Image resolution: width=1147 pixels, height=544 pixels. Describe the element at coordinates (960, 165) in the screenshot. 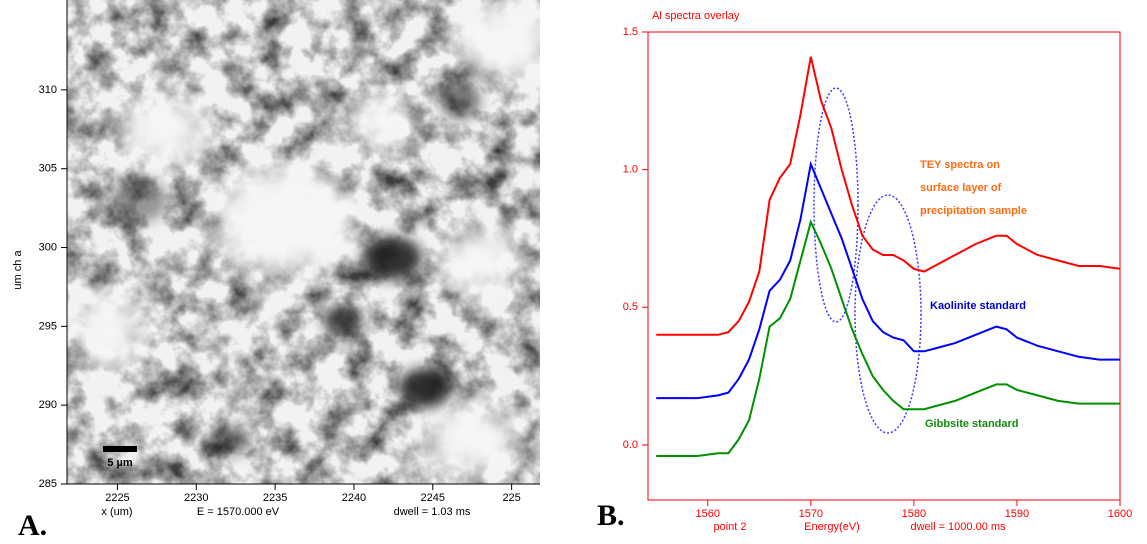

I see `series-label: TEY spectra on` at that location.